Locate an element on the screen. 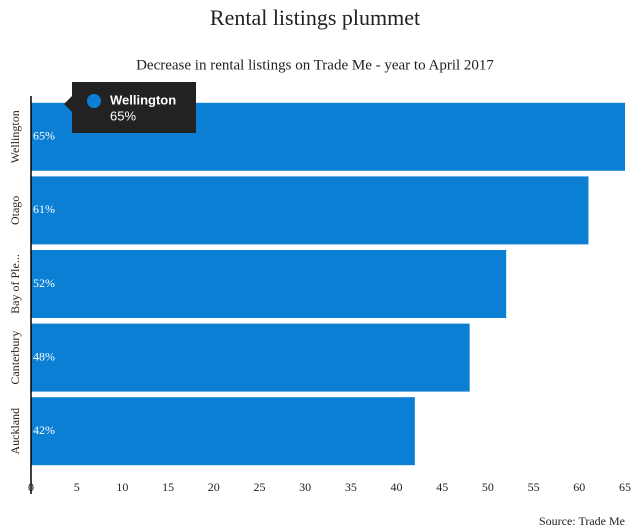 The image size is (631, 530). x-tick-label: 5 is located at coordinates (77, 487).